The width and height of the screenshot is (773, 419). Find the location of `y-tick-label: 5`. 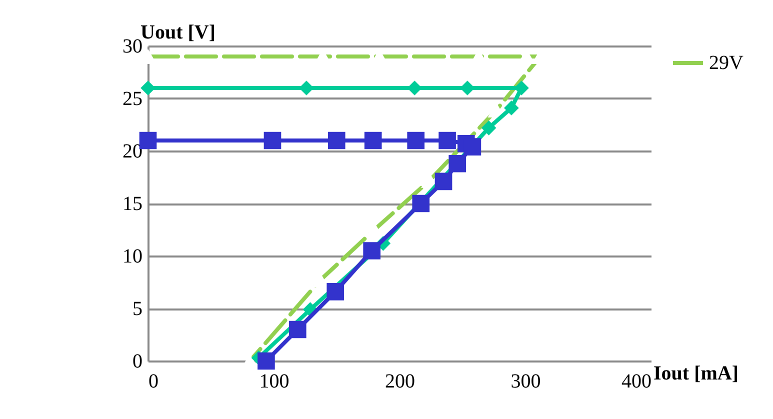

y-tick-label: 5 is located at coordinates (137, 309).